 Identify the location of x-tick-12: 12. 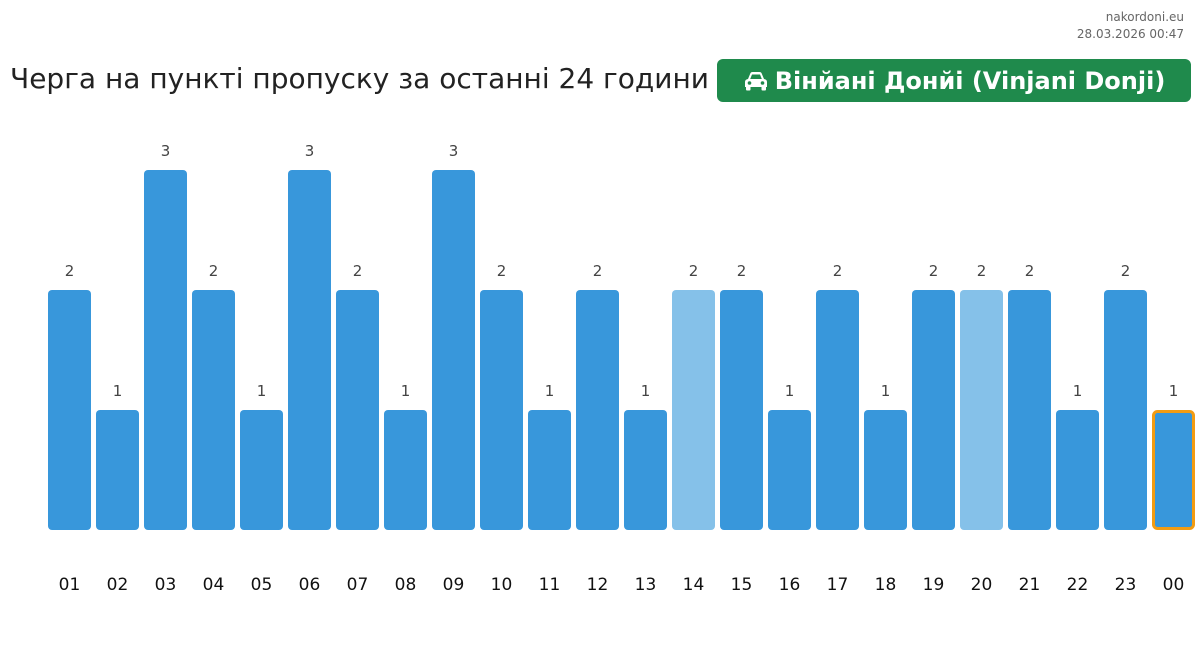
(598, 585).